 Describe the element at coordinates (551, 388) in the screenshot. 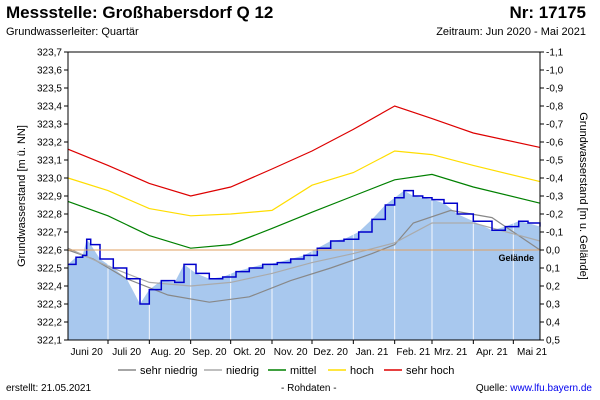

I see `source-link: www.lfu.bayern.de` at that location.